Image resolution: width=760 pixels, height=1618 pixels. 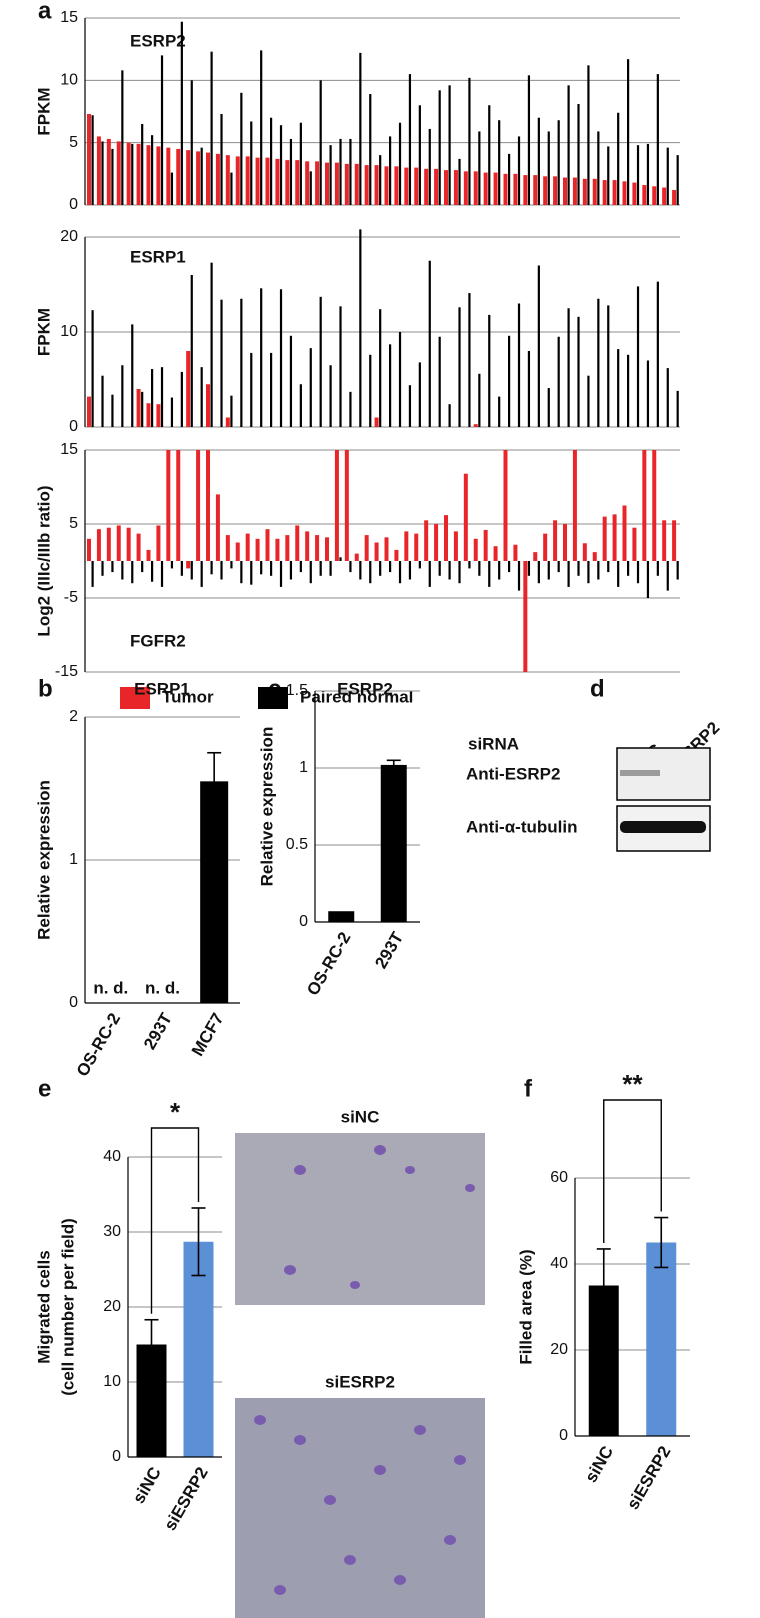 I want to click on y-tick-label: 15, so click(x=69, y=17).